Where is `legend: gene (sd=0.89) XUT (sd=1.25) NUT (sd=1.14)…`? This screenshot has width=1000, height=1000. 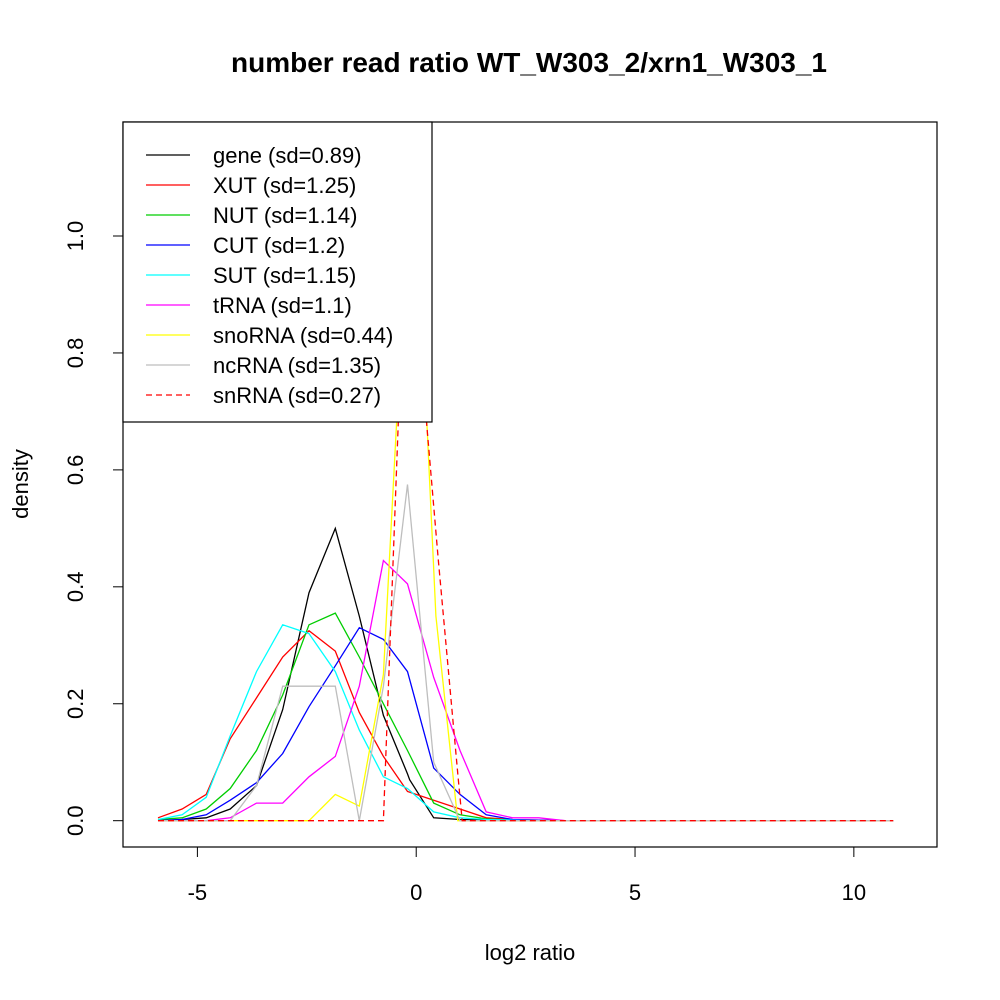 legend: gene (sd=0.89) XUT (sd=1.25) NUT (sd=1.14)… is located at coordinates (277, 272).